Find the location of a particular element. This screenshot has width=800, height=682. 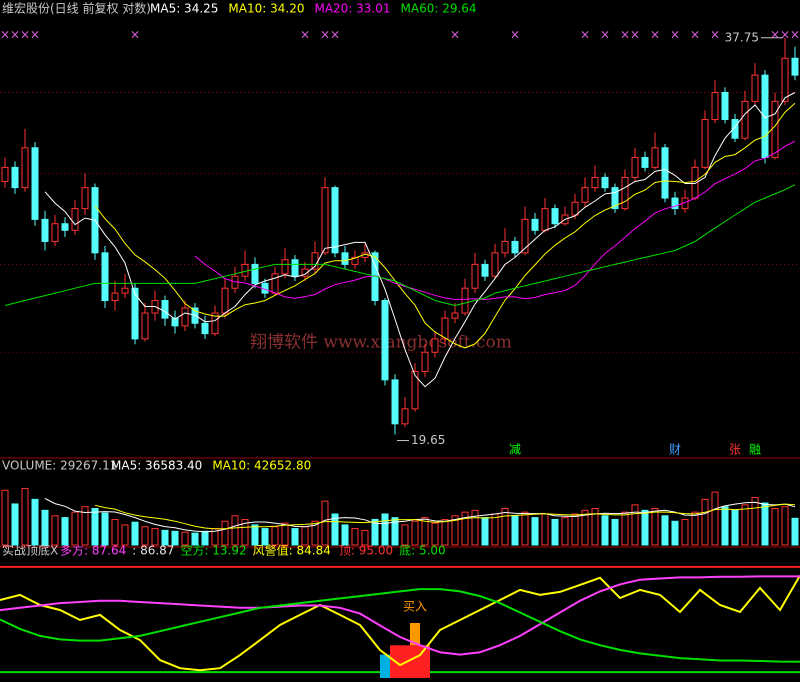

high-label: 37.75 is located at coordinates (742, 37).